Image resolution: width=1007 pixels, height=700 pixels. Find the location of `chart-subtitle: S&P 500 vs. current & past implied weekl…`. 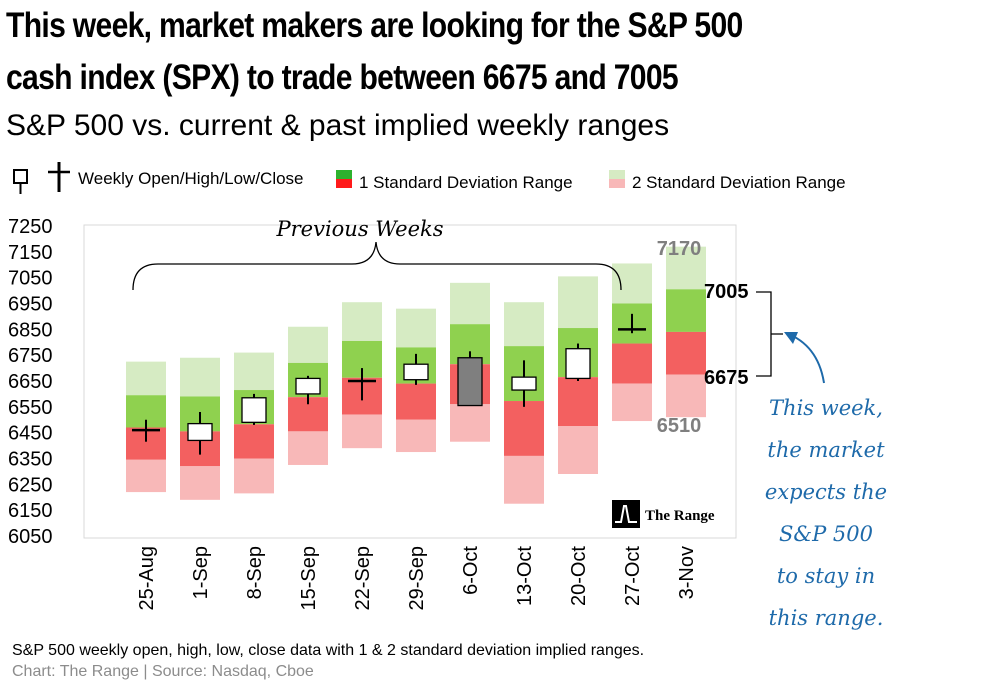

chart-subtitle: S&P 500 vs. current & past implied weekl… is located at coordinates (338, 125).